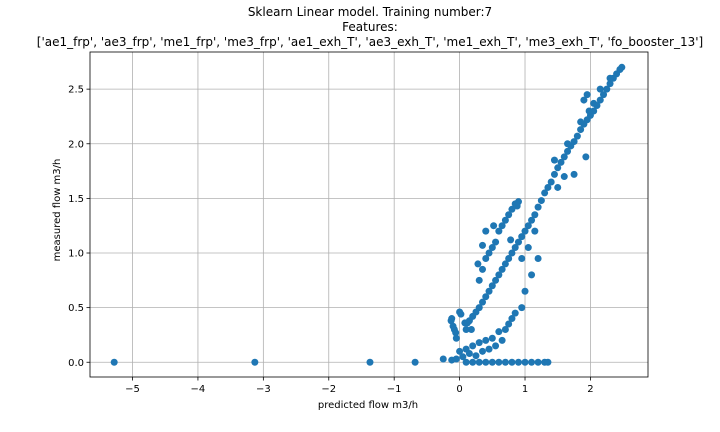  Describe the element at coordinates (459, 389) in the screenshot. I see `x-tick-label: 0` at that location.